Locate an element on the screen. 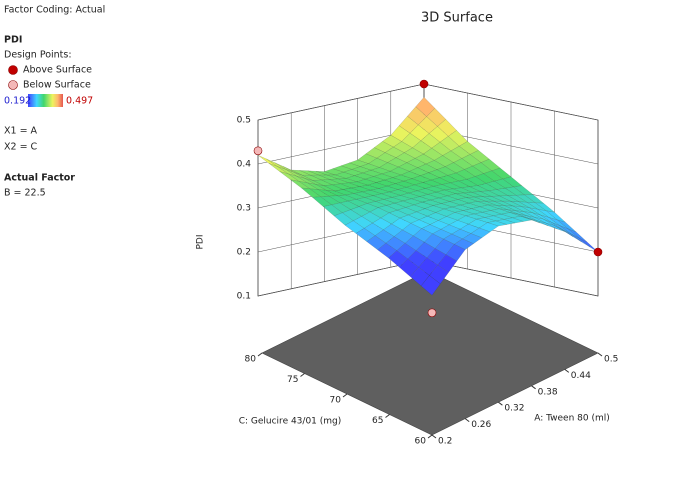 This screenshot has height=482, width=685. colorbar is located at coordinates (45, 100).